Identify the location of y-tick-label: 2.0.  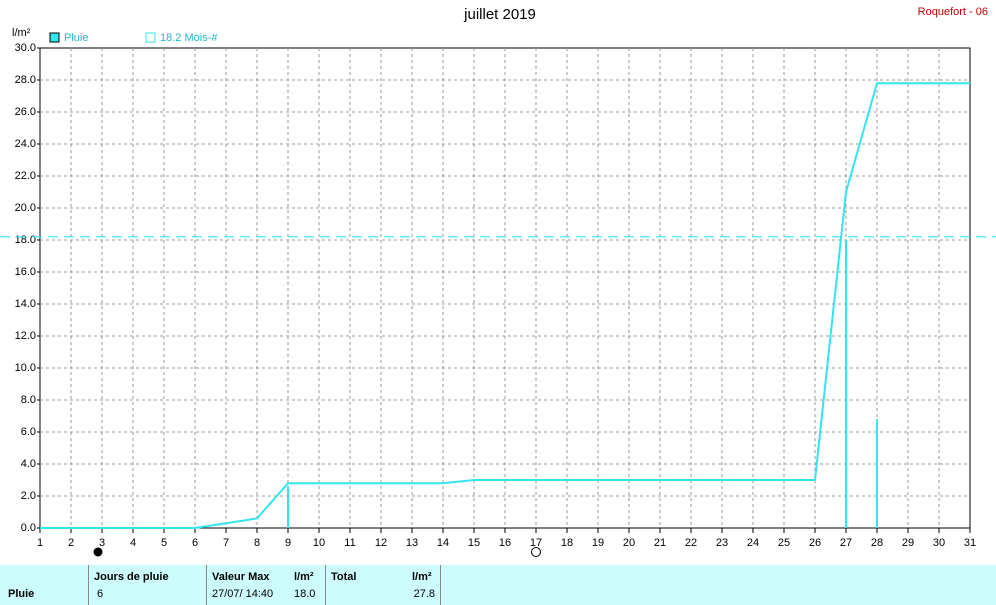
(28, 496).